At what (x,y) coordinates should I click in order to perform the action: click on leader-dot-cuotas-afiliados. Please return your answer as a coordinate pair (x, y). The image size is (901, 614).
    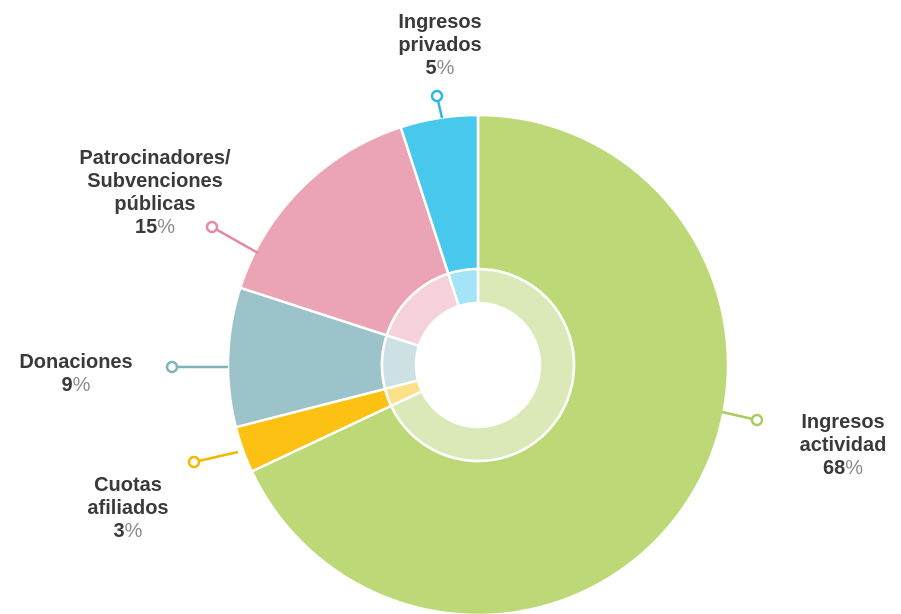
    Looking at the image, I should click on (194, 462).